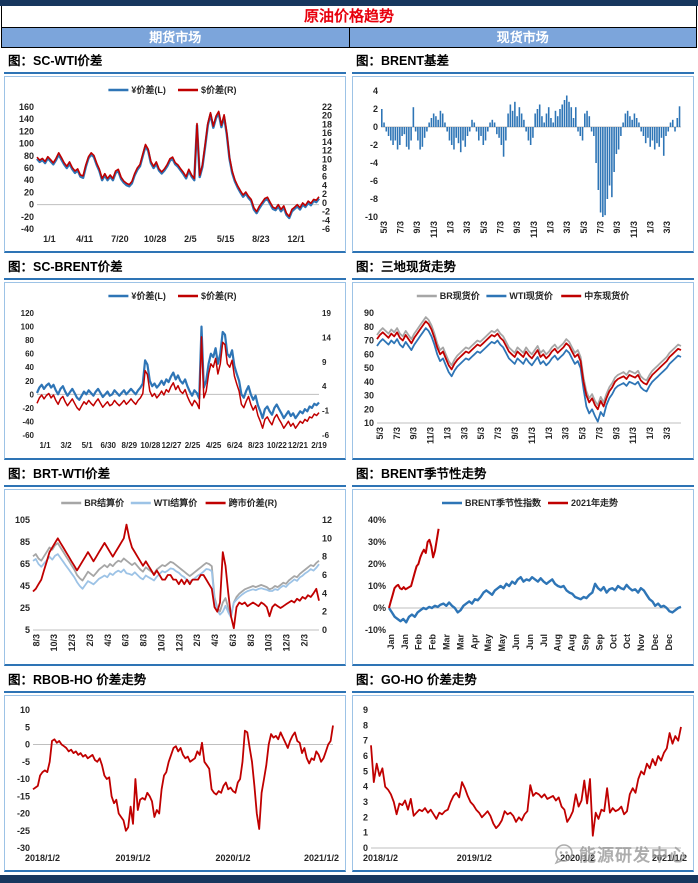 The image size is (698, 883). What do you see at coordinates (155, 239) in the screenshot?
I see `svg-text: 10/28` at bounding box center [155, 239].